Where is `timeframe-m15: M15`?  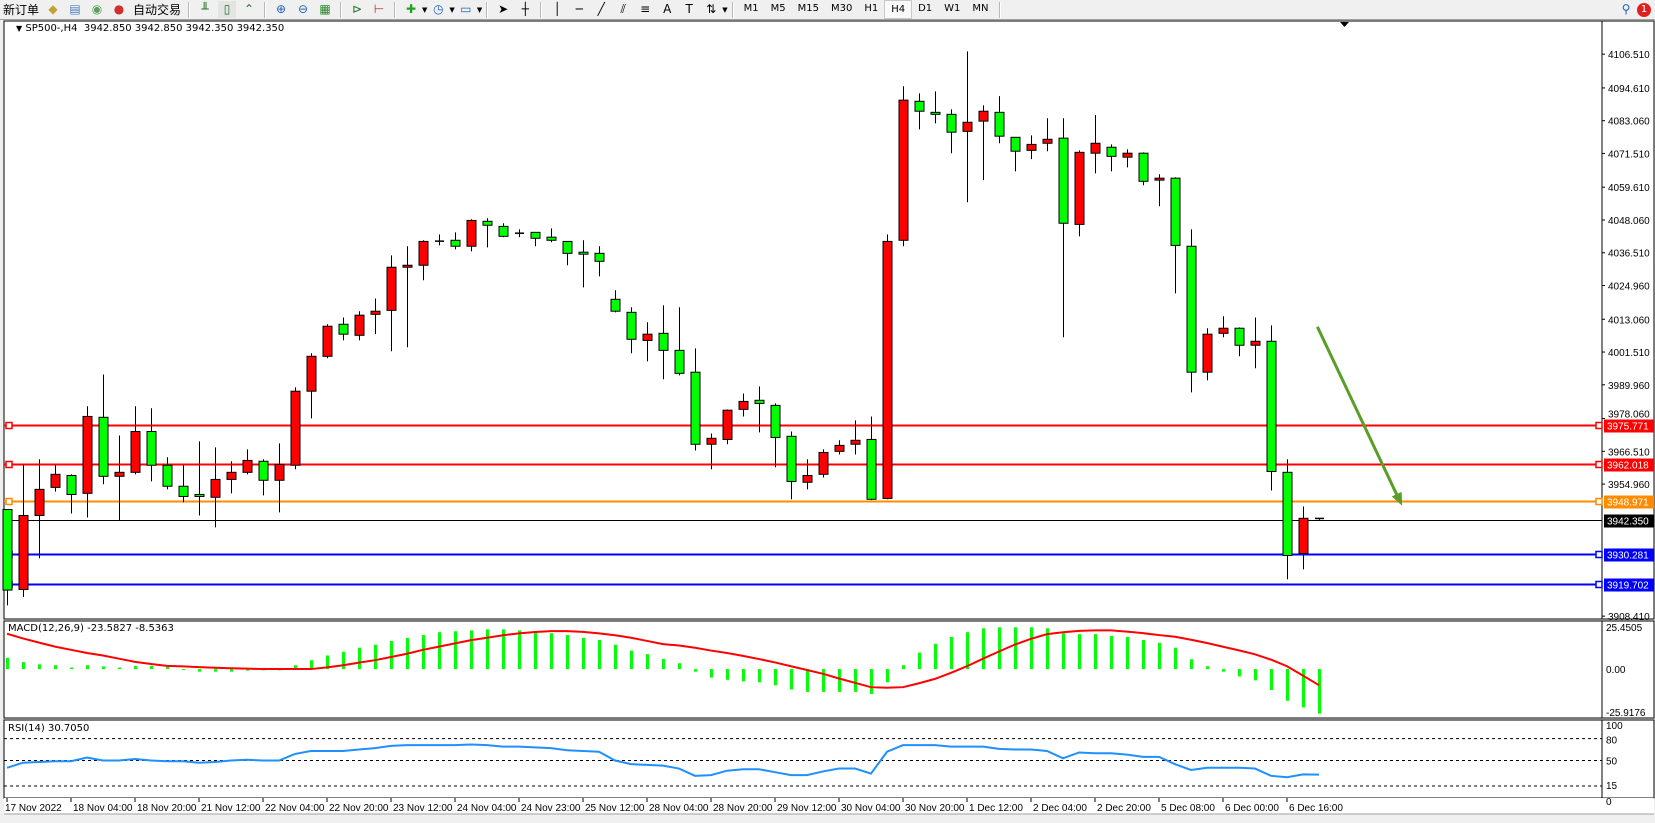
timeframe-m15: M15 is located at coordinates (808, 8).